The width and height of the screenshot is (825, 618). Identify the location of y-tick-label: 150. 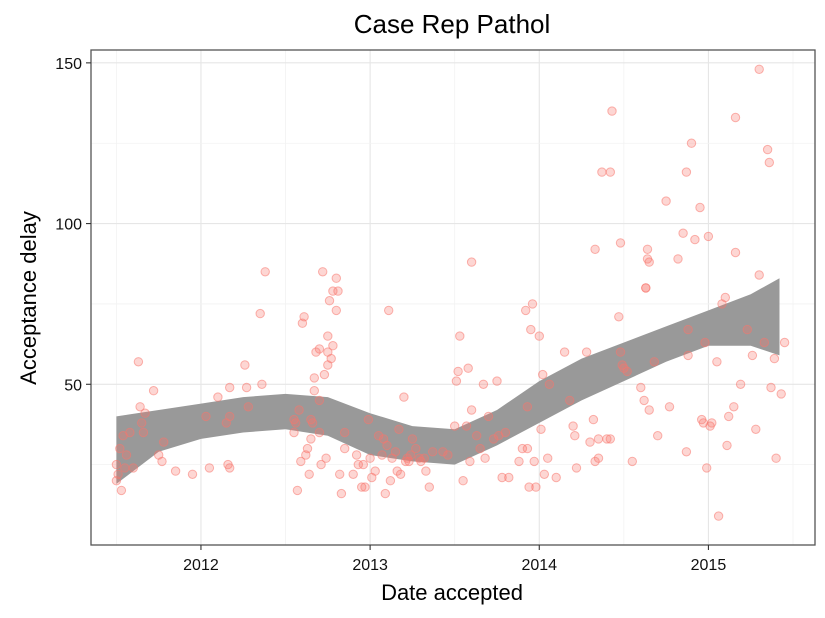
(68, 64).